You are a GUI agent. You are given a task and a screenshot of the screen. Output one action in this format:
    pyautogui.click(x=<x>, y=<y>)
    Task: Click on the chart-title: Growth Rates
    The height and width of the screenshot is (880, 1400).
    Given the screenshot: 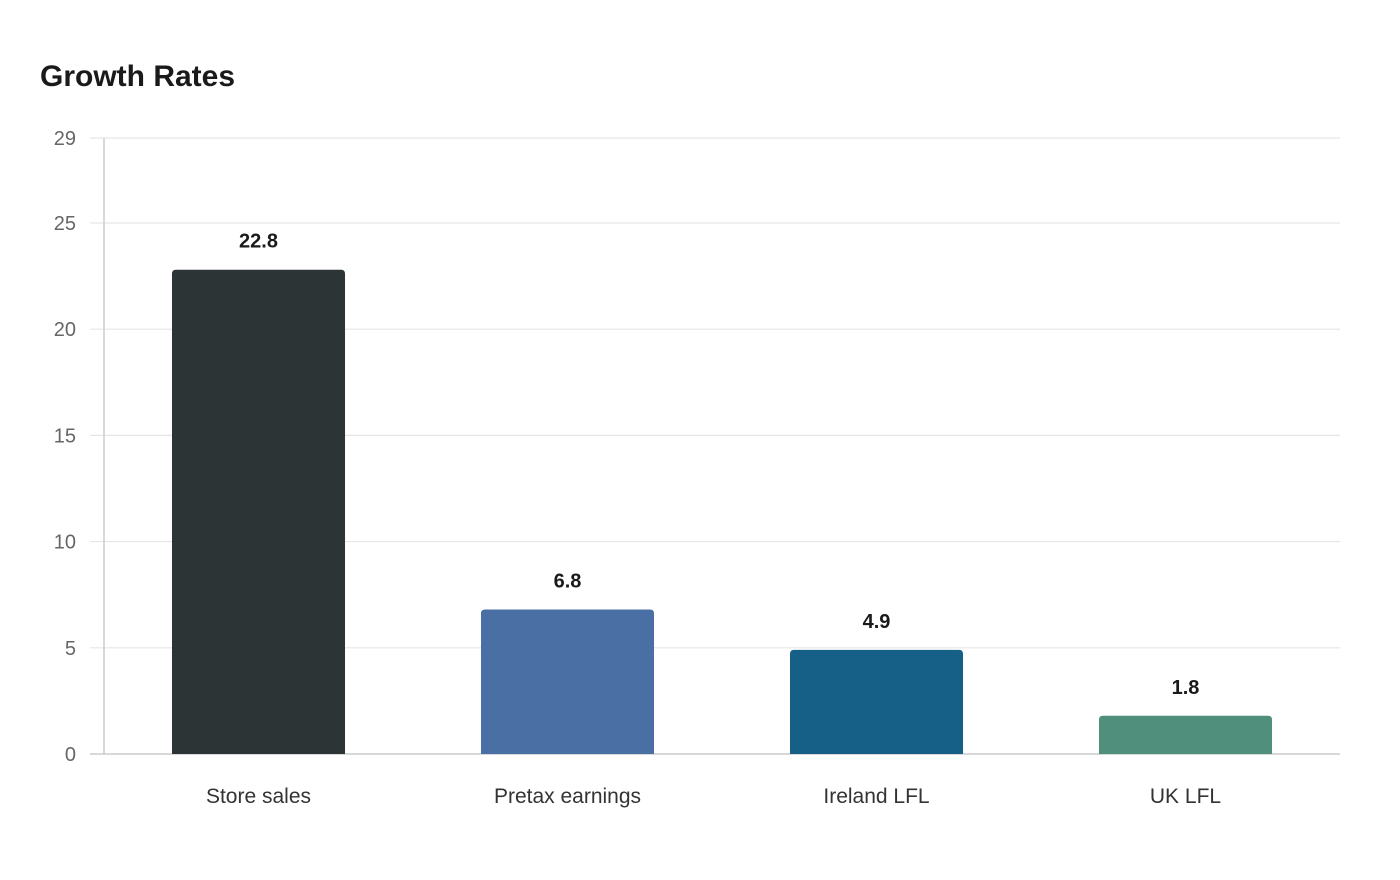 What is the action you would take?
    pyautogui.click(x=138, y=76)
    